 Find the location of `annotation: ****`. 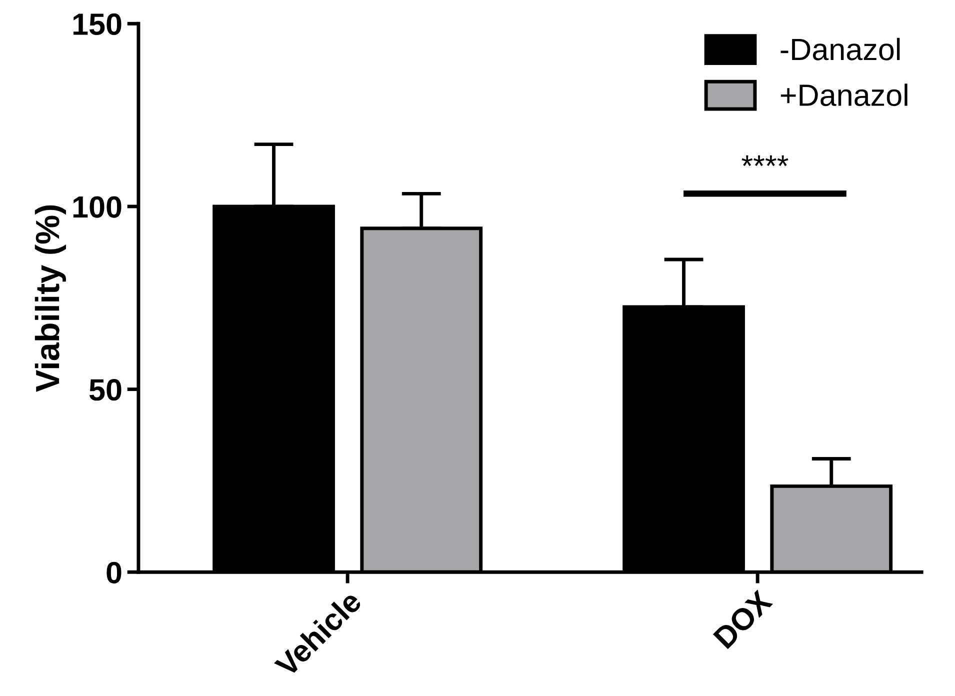

annotation: **** is located at coordinates (765, 160).